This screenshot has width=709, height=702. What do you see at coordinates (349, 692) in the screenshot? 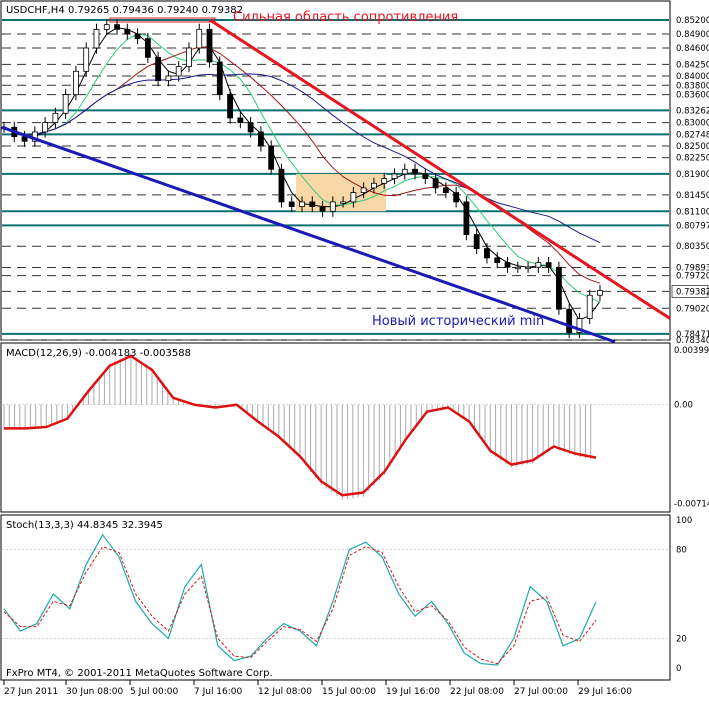
I see `x-tick-label: 15 Jul 00:00` at bounding box center [349, 692].